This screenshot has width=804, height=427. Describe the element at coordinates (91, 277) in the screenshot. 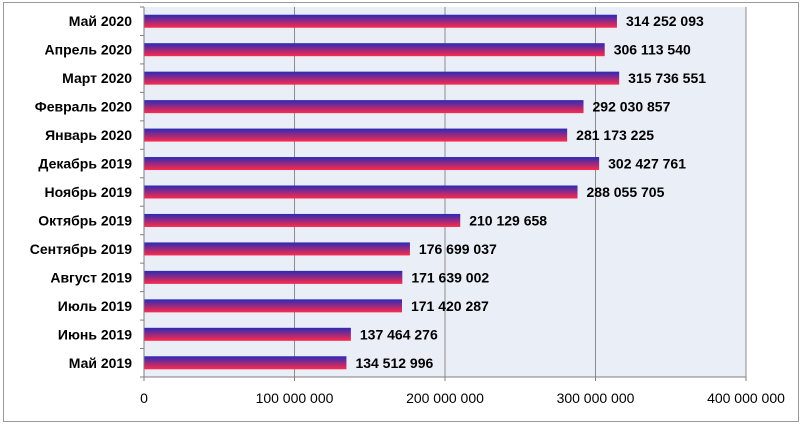

I see `category-label: Август 2019` at that location.